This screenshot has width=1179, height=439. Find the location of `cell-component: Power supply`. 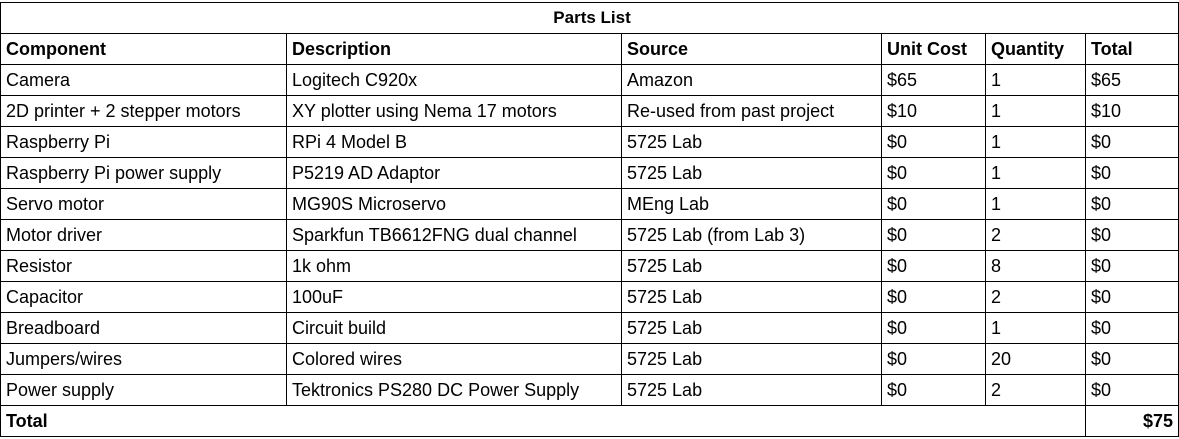

cell-component: Power supply is located at coordinates (143, 390).